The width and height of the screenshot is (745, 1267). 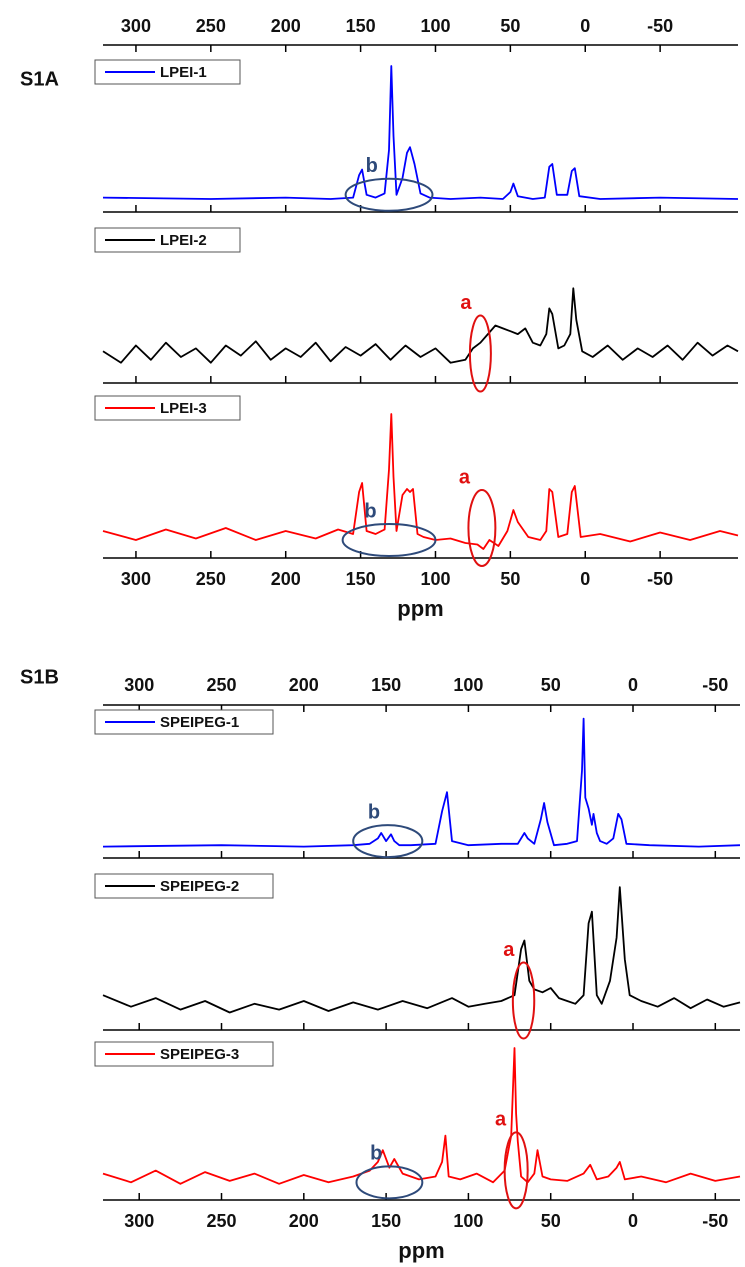 What do you see at coordinates (183, 408) in the screenshot?
I see `legend-label: LPEI-3` at bounding box center [183, 408].